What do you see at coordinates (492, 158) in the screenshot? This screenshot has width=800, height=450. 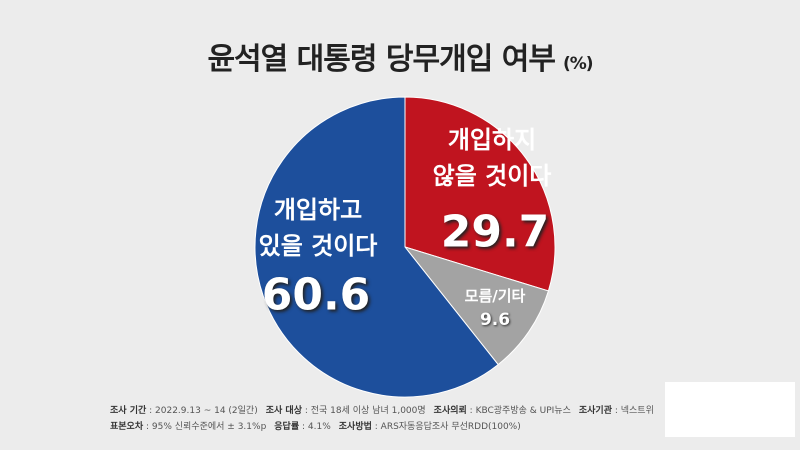 I see `slice-label: 개입하지 않을 것이다` at bounding box center [492, 158].